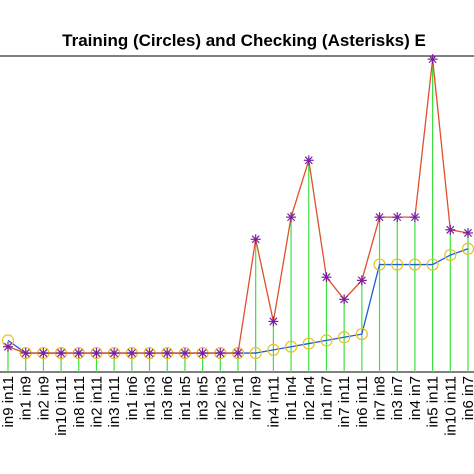 Image resolution: width=474 pixels, height=474 pixels. Describe the element at coordinates (415, 398) in the screenshot. I see `x-tick-label: in4 in7` at that location.